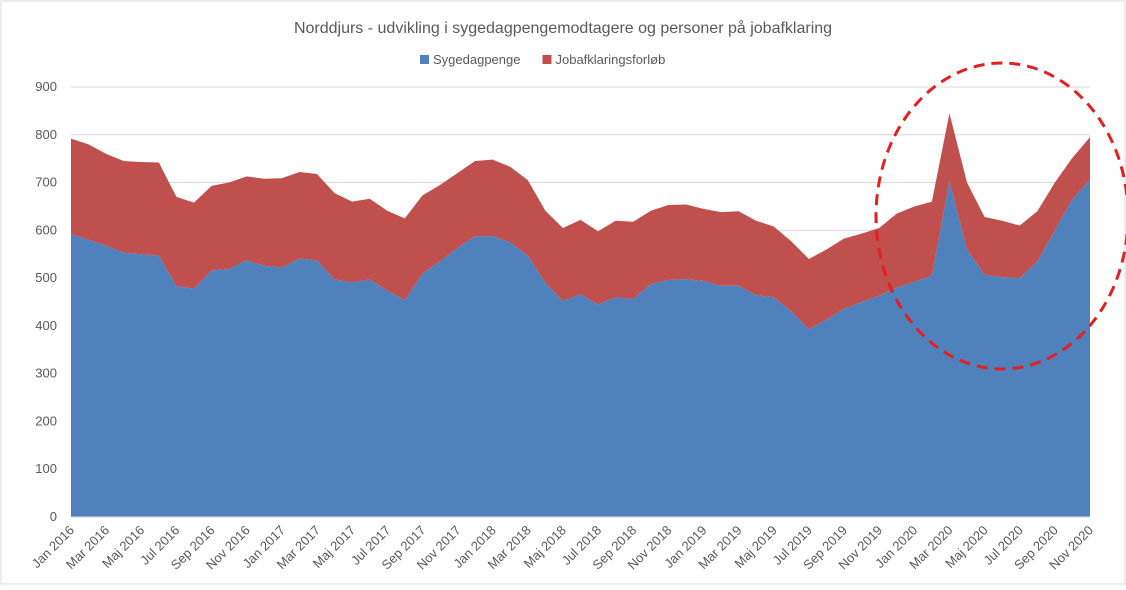 Image resolution: width=1126 pixels, height=590 pixels. I want to click on y-tick-label: 100, so click(46, 468).